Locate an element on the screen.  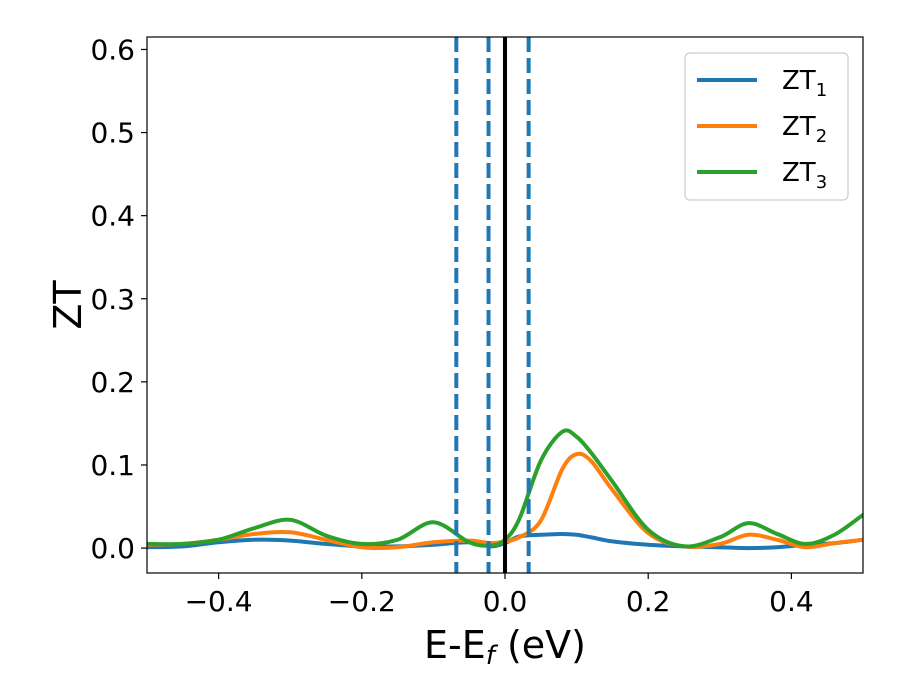
y-axis-title: ZT is located at coordinates (68, 305).